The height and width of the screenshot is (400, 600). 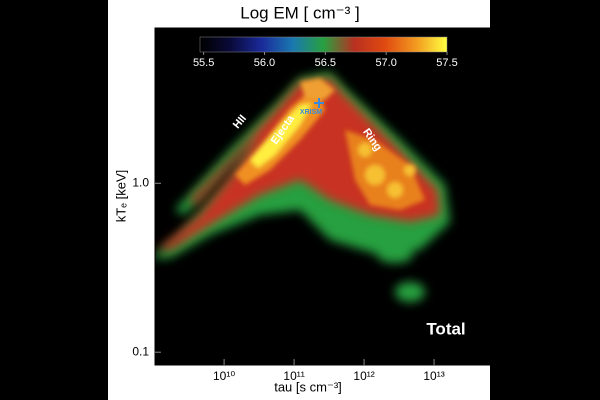 I want to click on y-tick-label: 0.1, so click(x=140, y=351).